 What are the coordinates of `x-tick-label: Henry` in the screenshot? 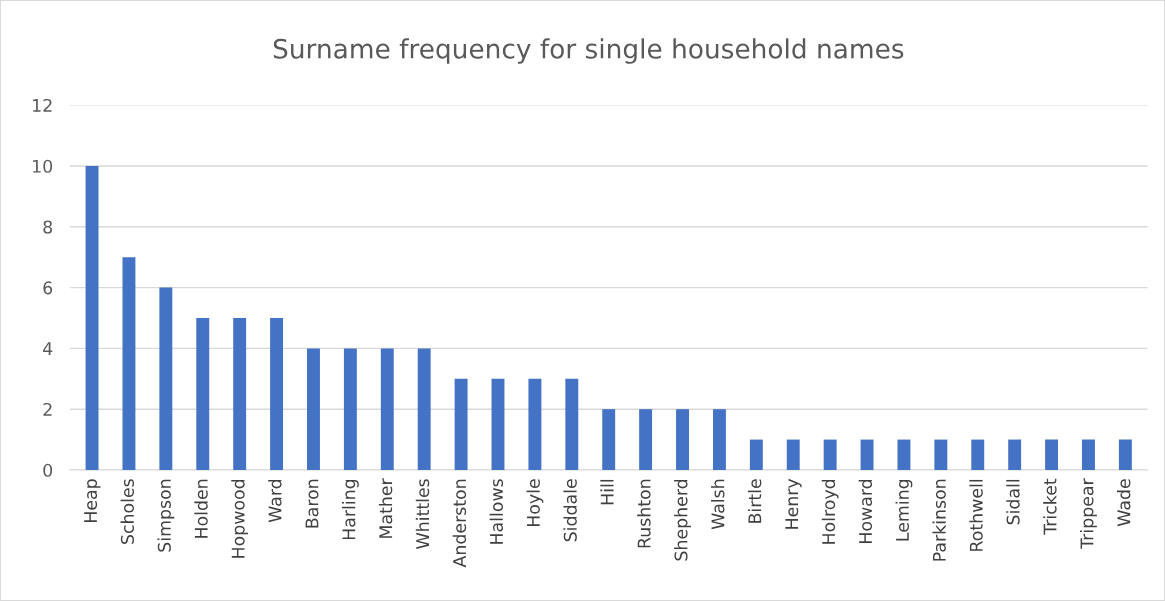 It's located at (793, 503).